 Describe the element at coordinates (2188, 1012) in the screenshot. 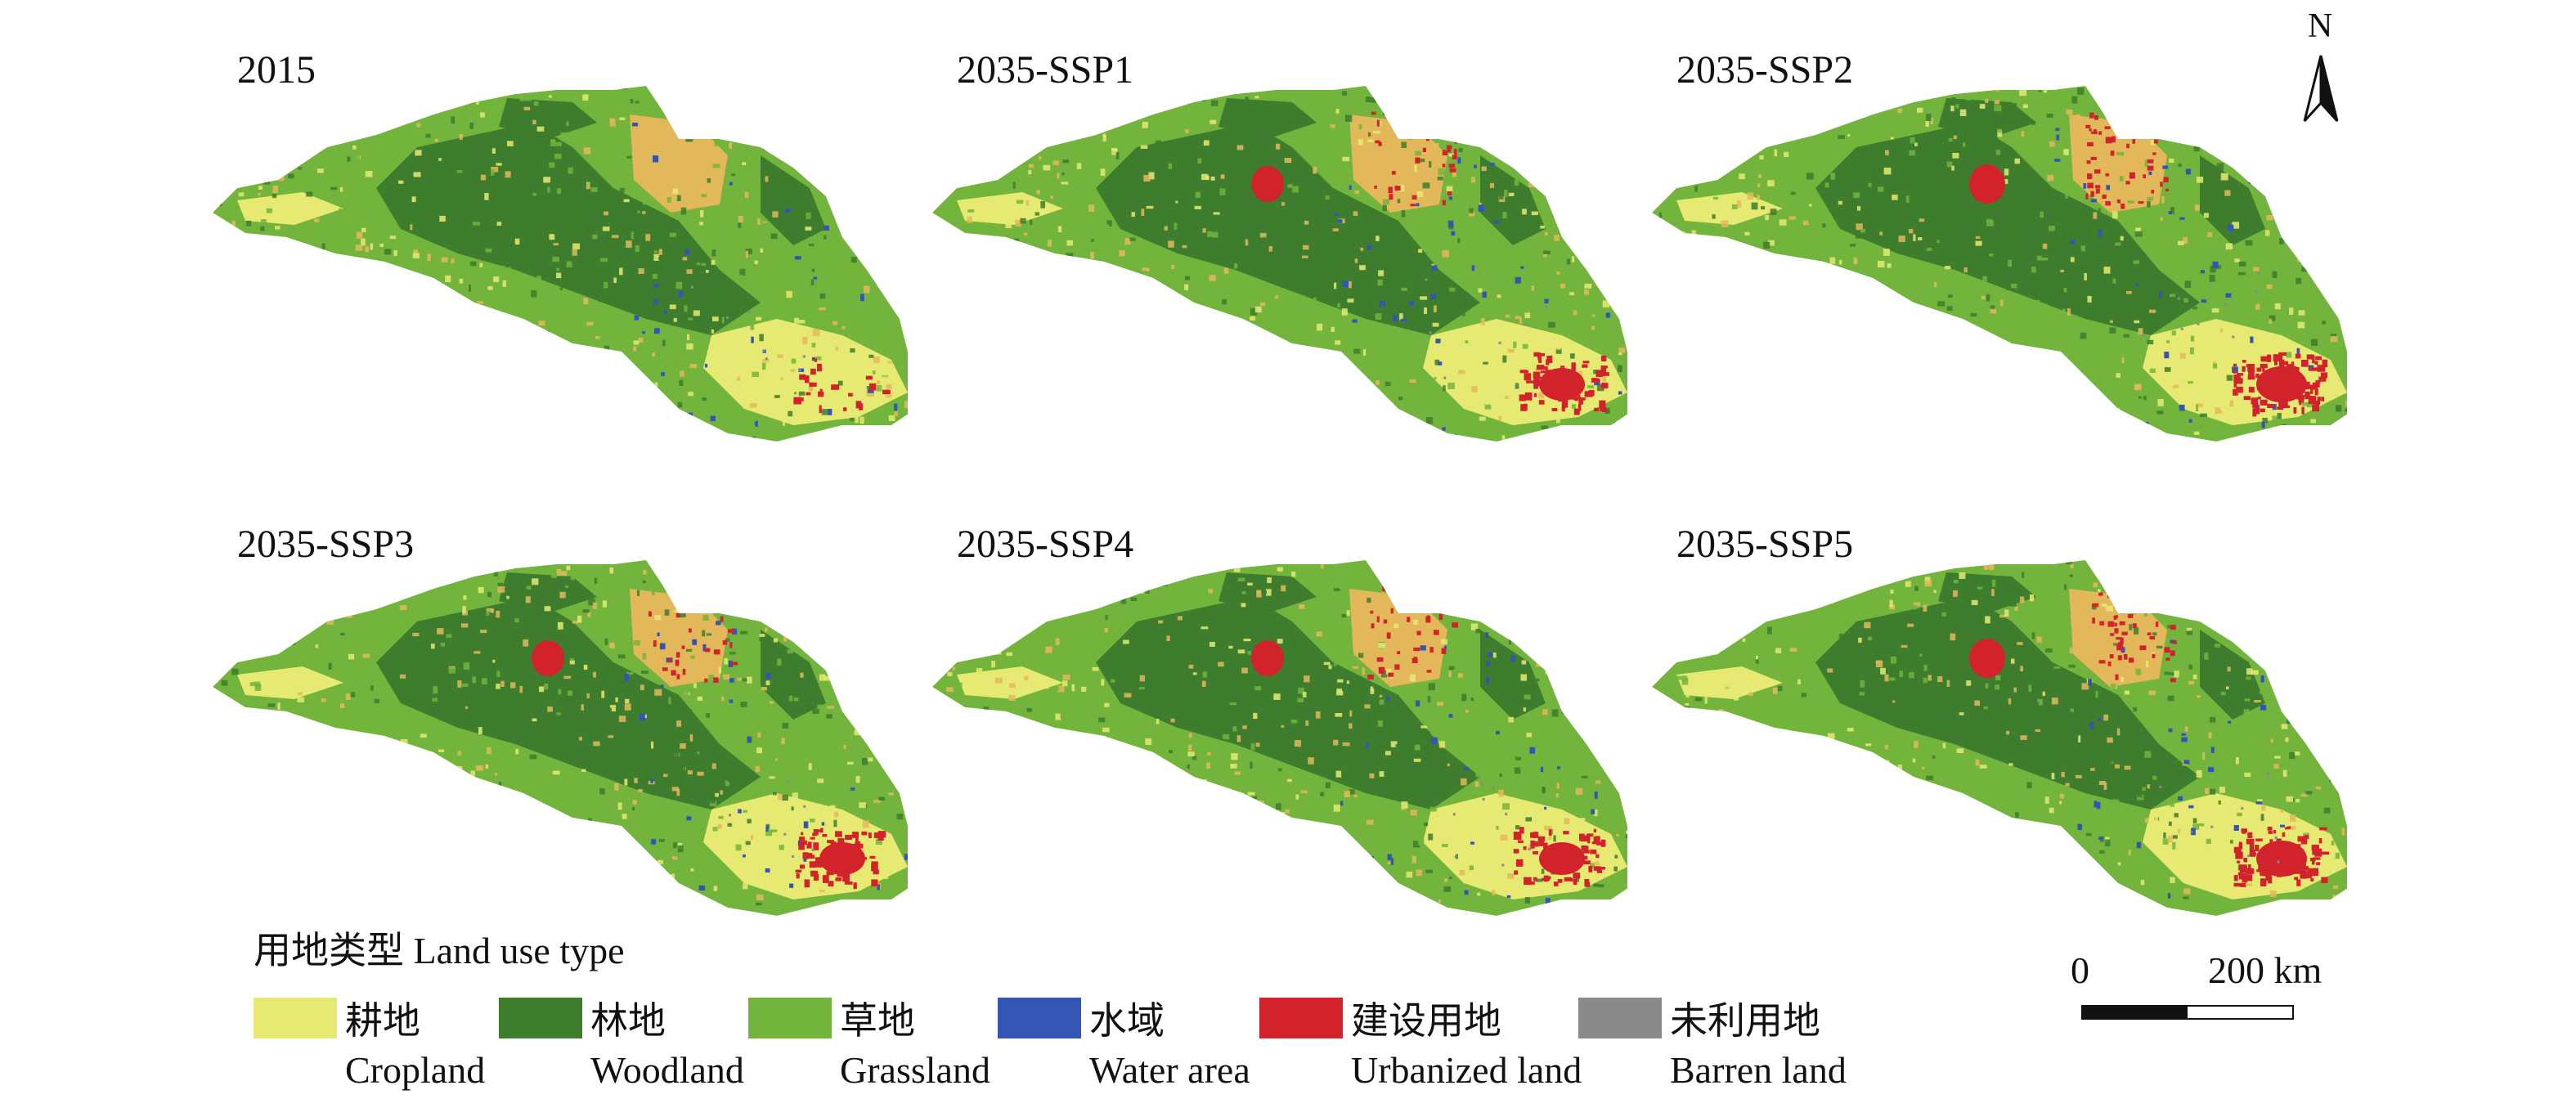

I see `scale-bar-graphic` at that location.